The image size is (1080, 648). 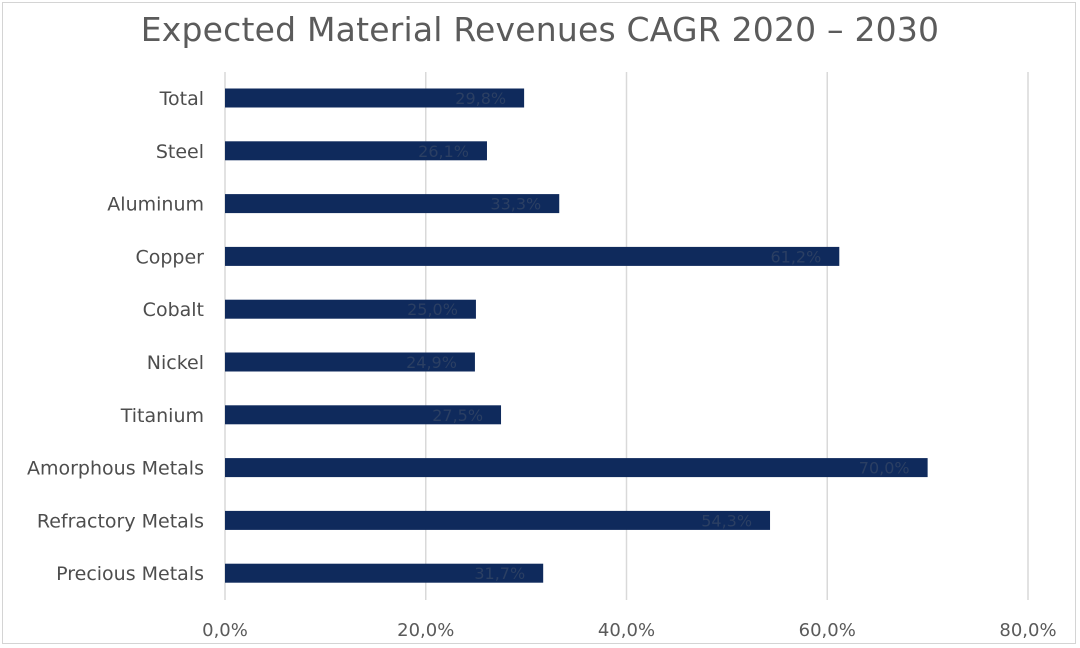 I want to click on data-label: 33,3%, so click(x=515, y=204).